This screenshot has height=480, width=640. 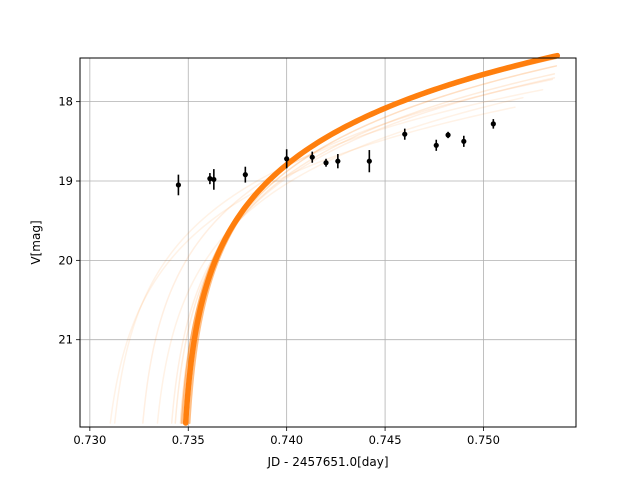 I want to click on x-tick-label: 0.735, so click(x=188, y=440).